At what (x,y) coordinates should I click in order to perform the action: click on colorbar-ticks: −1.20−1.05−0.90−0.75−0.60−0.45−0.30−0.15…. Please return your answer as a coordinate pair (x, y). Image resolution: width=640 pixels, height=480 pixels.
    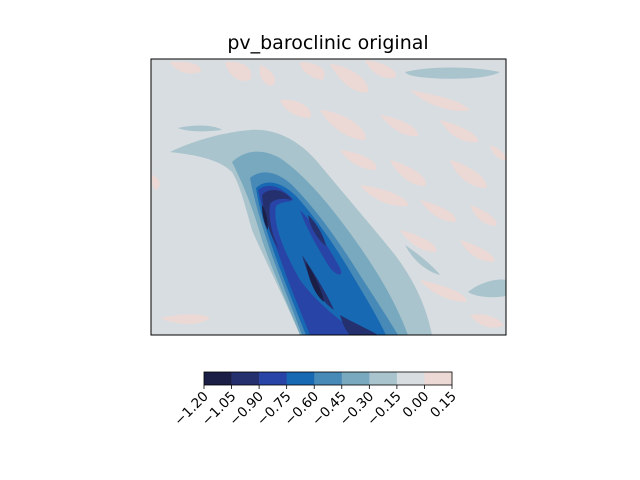
    Looking at the image, I should click on (315, 407).